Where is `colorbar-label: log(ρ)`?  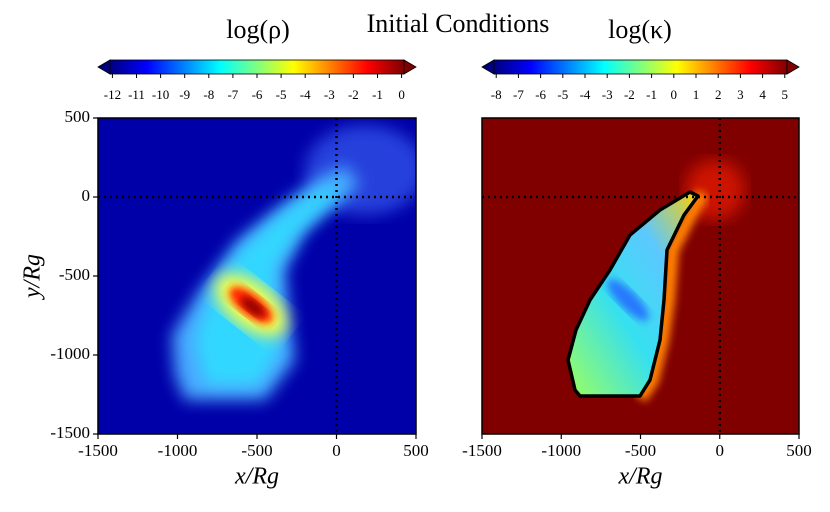 colorbar-label: log(ρ) is located at coordinates (258, 29).